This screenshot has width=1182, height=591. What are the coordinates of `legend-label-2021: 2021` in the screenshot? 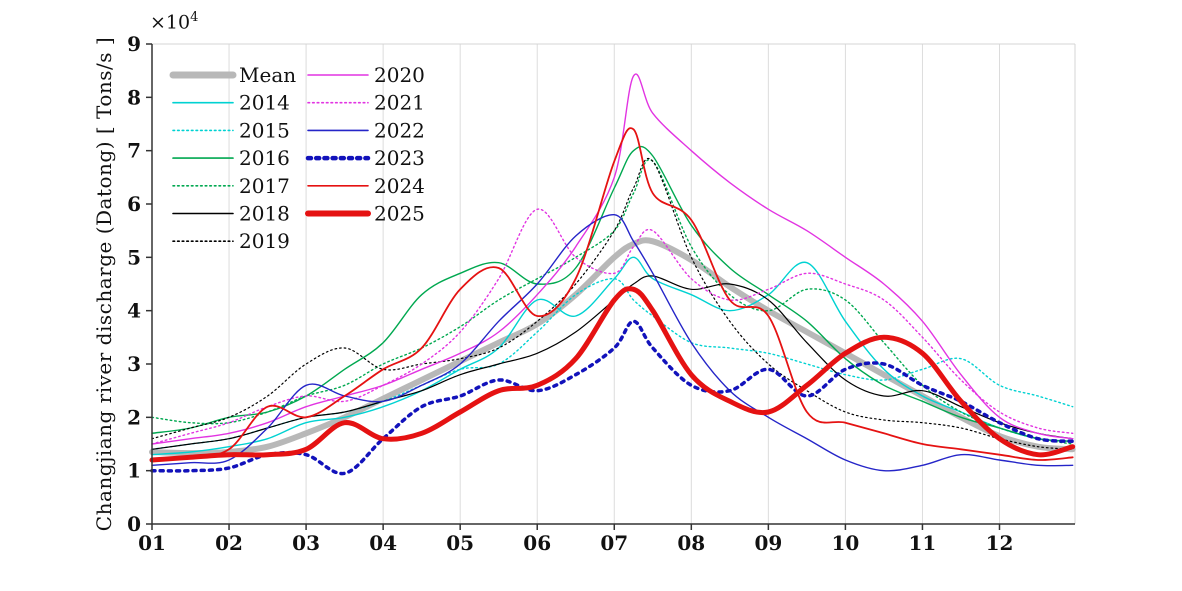 It's located at (399, 103).